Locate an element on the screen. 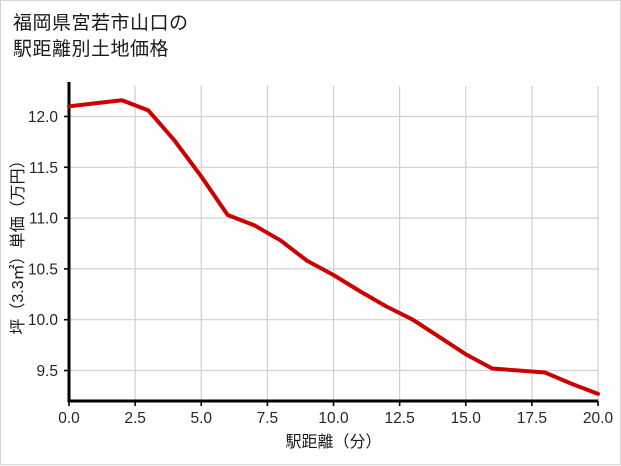 The image size is (621, 466). x-tick-labels: 0.0 2.5 5.0 7.5 10.0 12.5 15.0 17.5 20.0 is located at coordinates (335, 418).